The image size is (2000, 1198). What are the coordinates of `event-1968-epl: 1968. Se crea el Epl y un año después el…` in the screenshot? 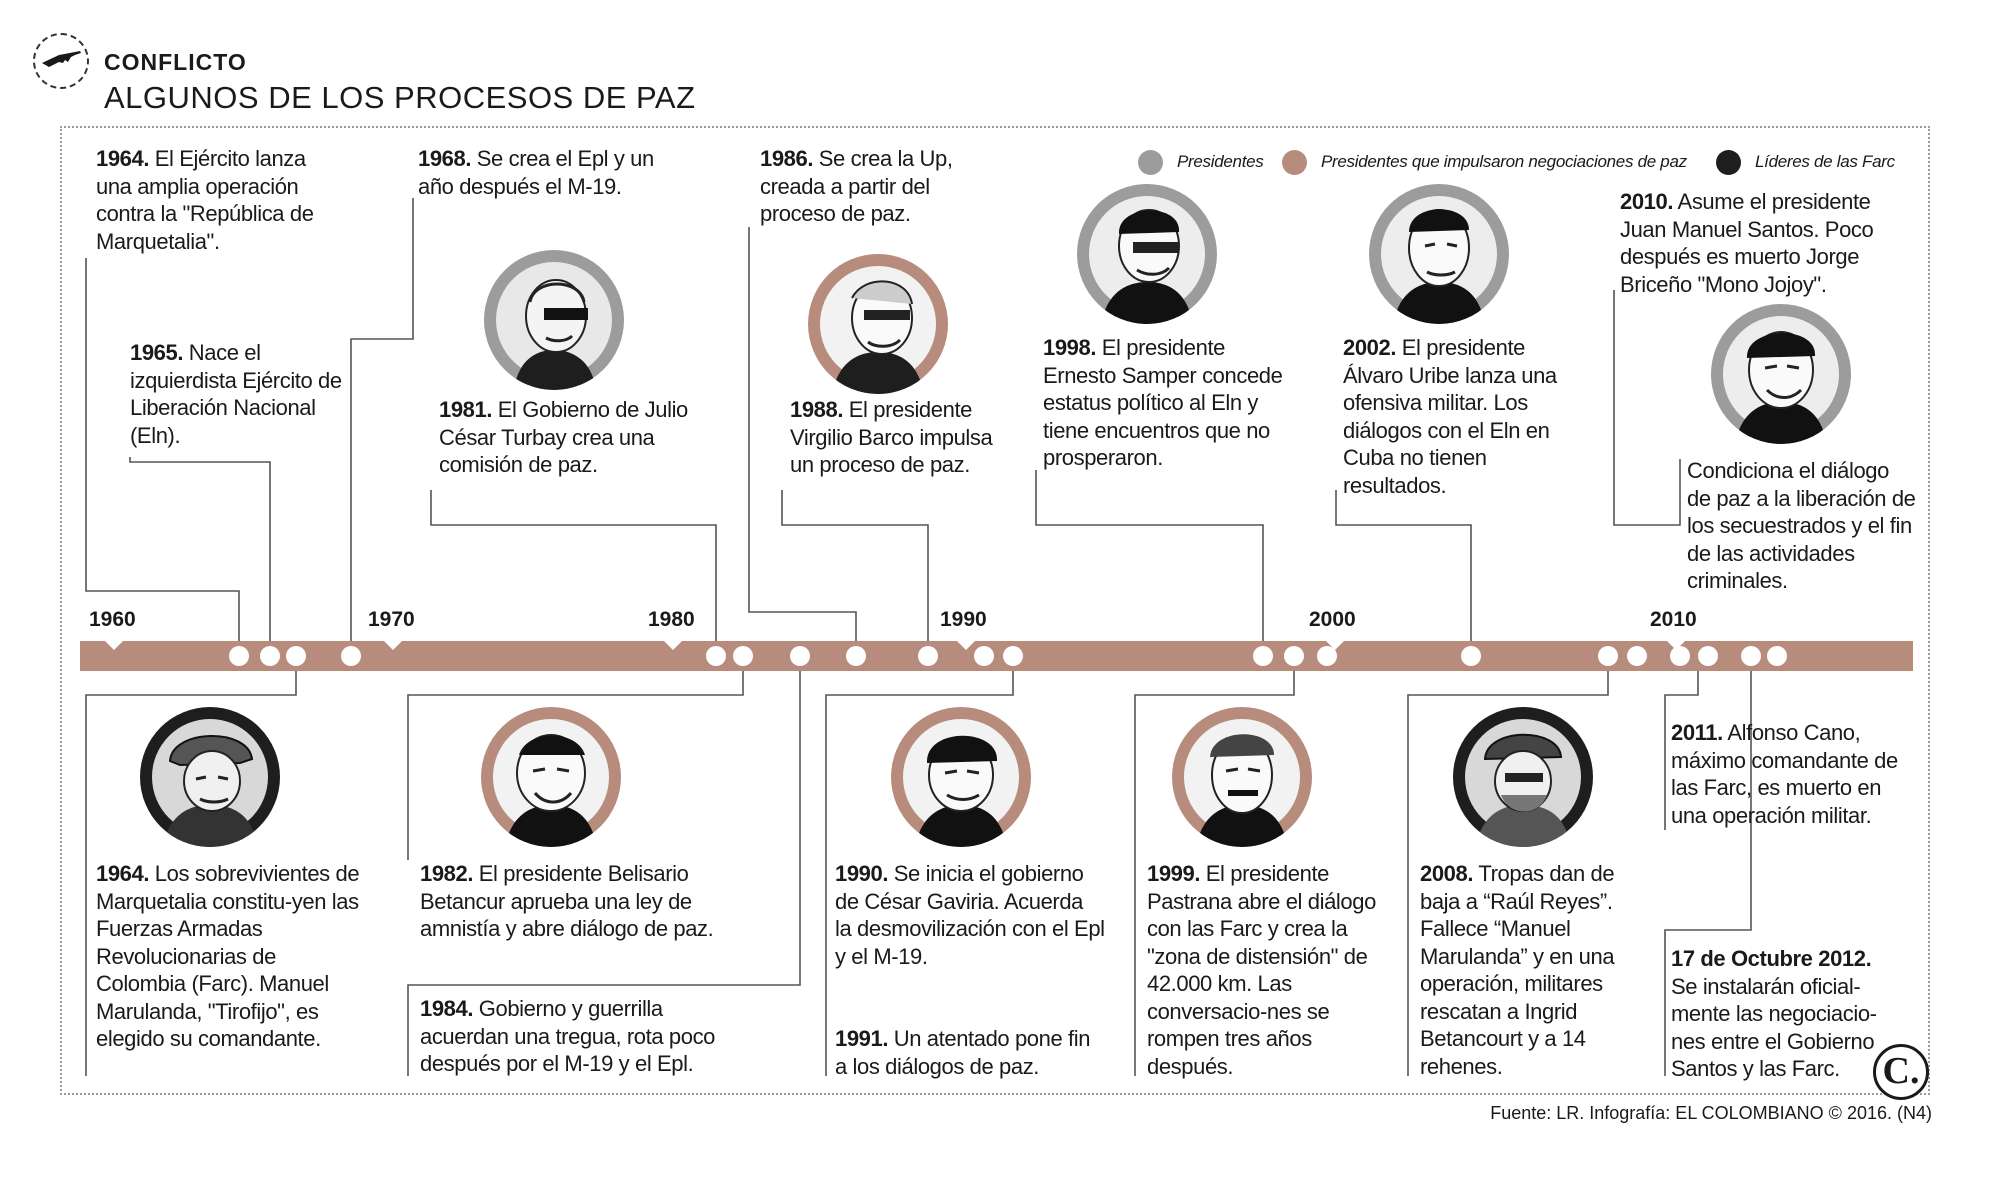 It's located at (536, 172).